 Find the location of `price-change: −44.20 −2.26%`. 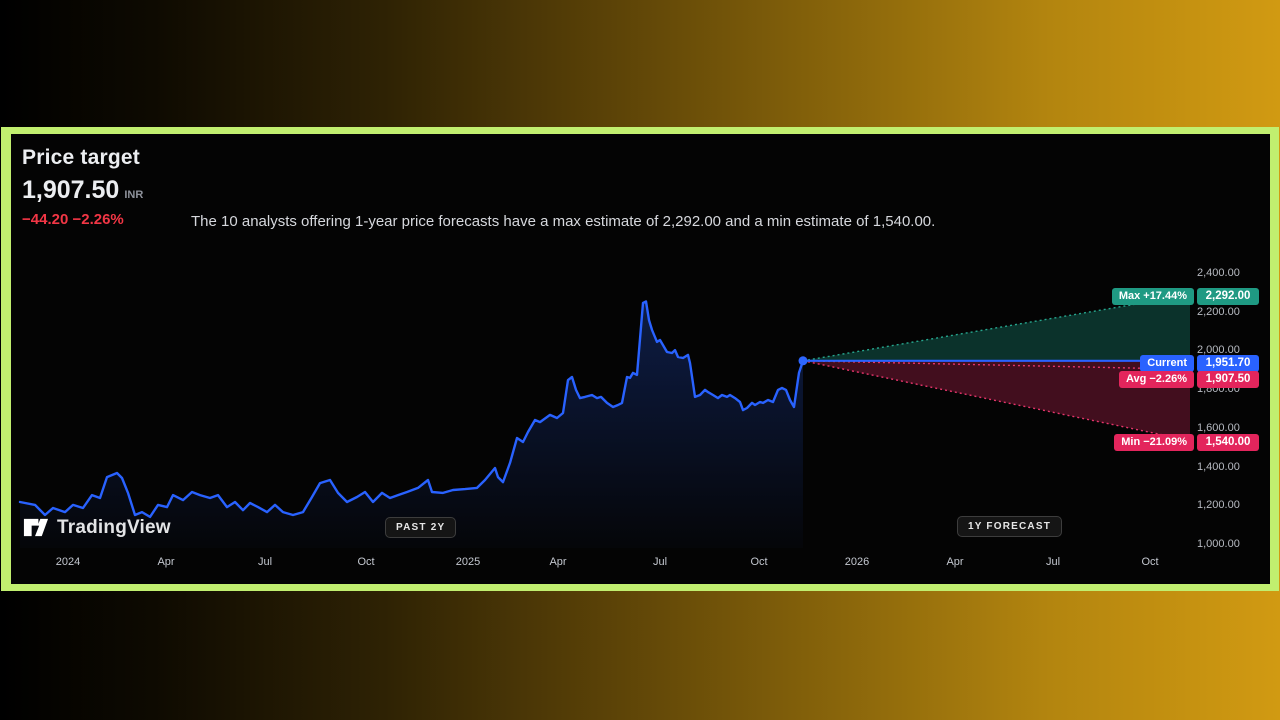

price-change: −44.20 −2.26% is located at coordinates (73, 219).